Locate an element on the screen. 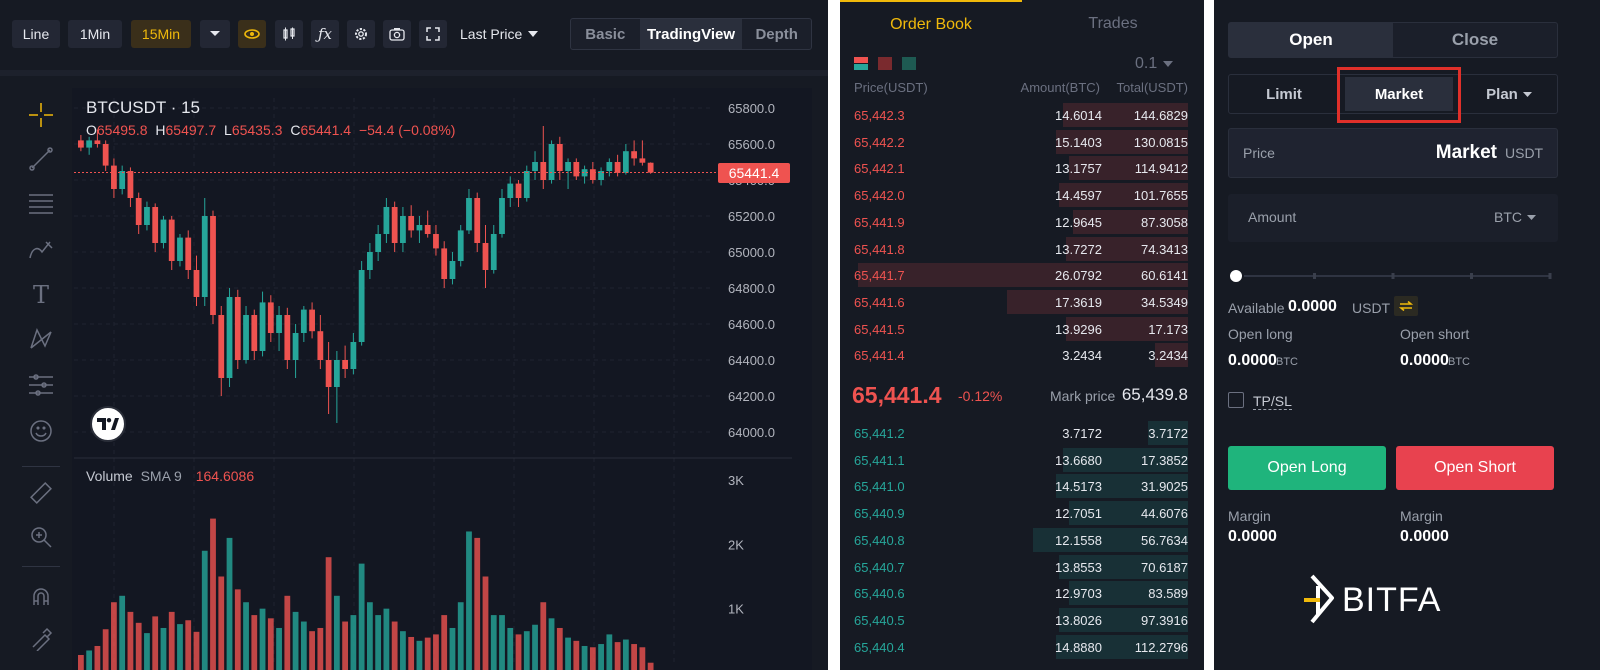 This screenshot has width=1600, height=670. amount-slider is located at coordinates (1393, 278).